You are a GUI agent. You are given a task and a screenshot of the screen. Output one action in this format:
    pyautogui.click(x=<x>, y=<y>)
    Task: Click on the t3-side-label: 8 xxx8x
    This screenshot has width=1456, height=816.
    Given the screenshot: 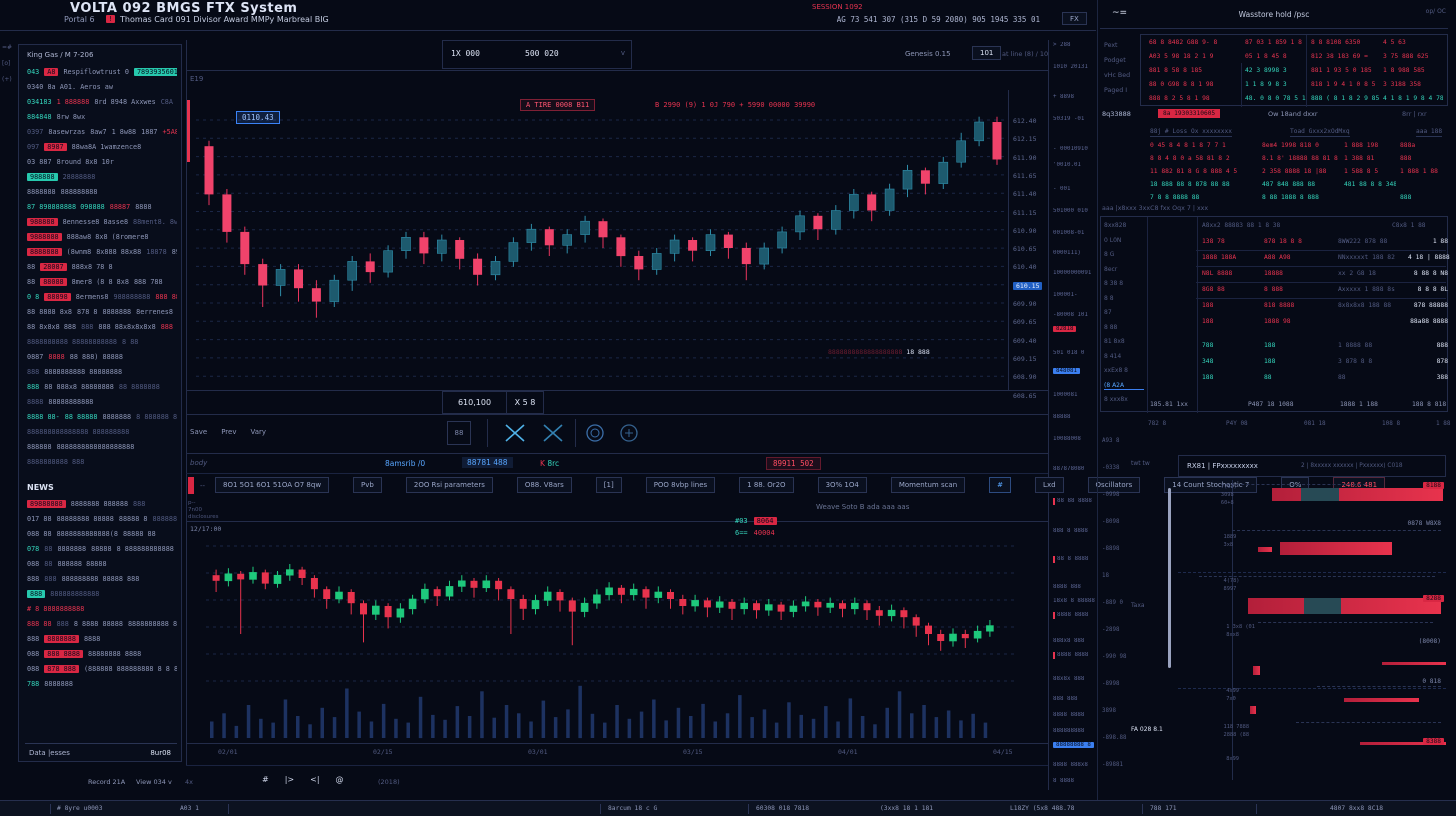 What is the action you would take?
    pyautogui.click(x=1116, y=399)
    